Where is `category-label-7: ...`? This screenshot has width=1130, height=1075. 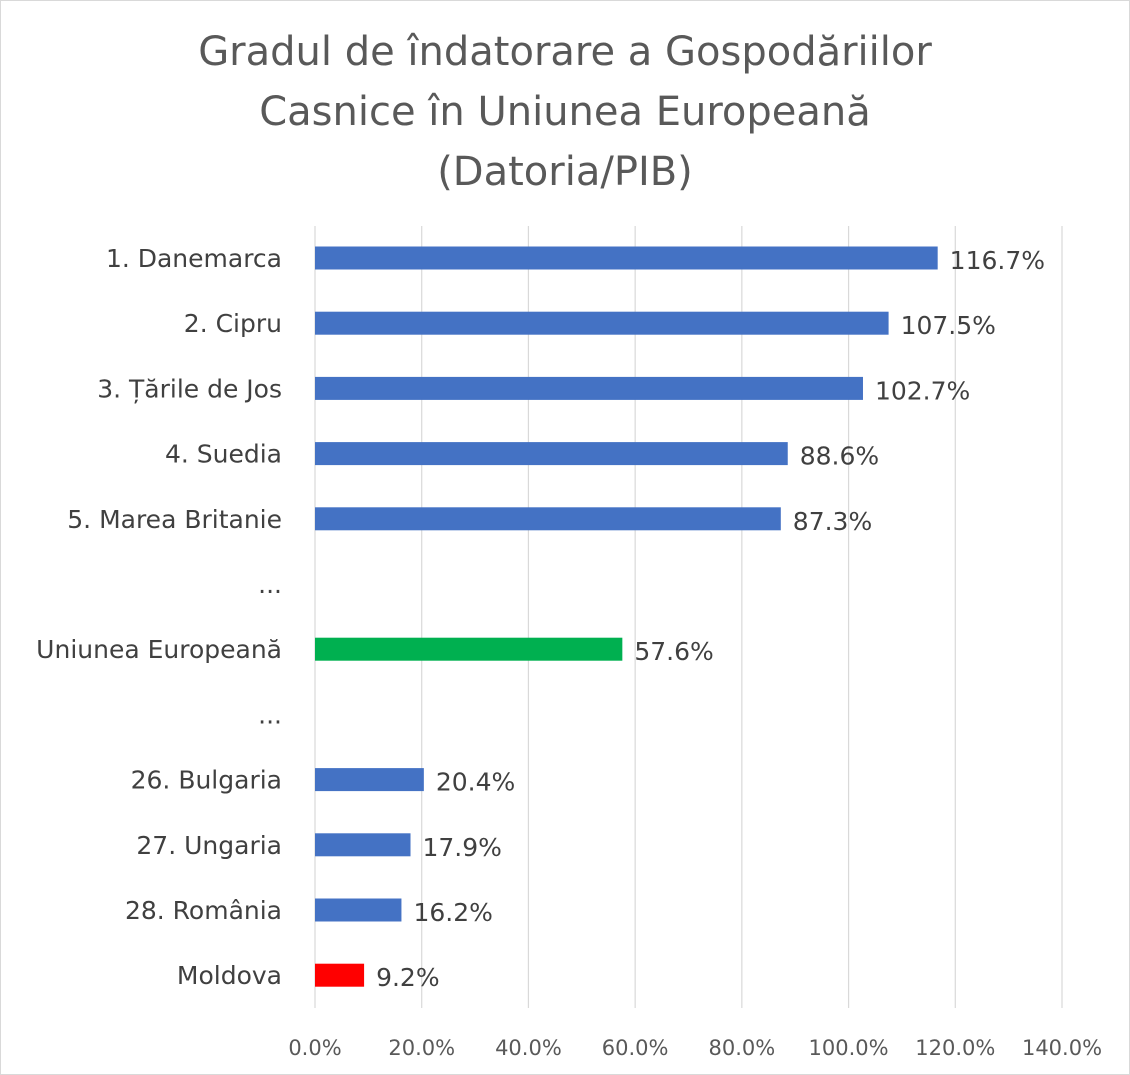
category-label-7: ... is located at coordinates (270, 714).